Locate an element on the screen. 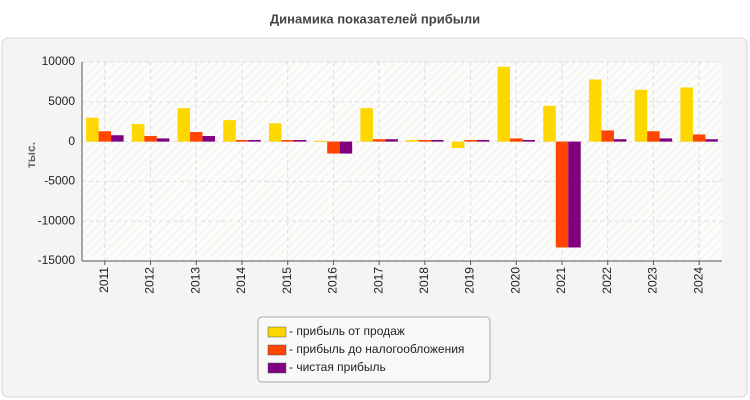  x-tick-label: 2013 is located at coordinates (195, 280).